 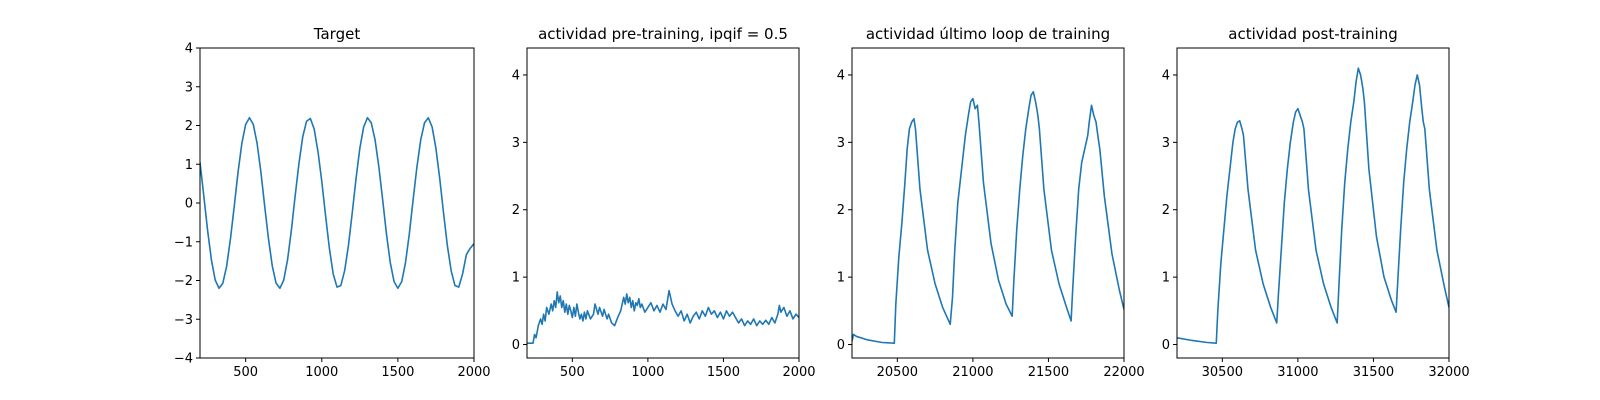 I want to click on chart-title: actividad post-training, so click(x=1312, y=34).